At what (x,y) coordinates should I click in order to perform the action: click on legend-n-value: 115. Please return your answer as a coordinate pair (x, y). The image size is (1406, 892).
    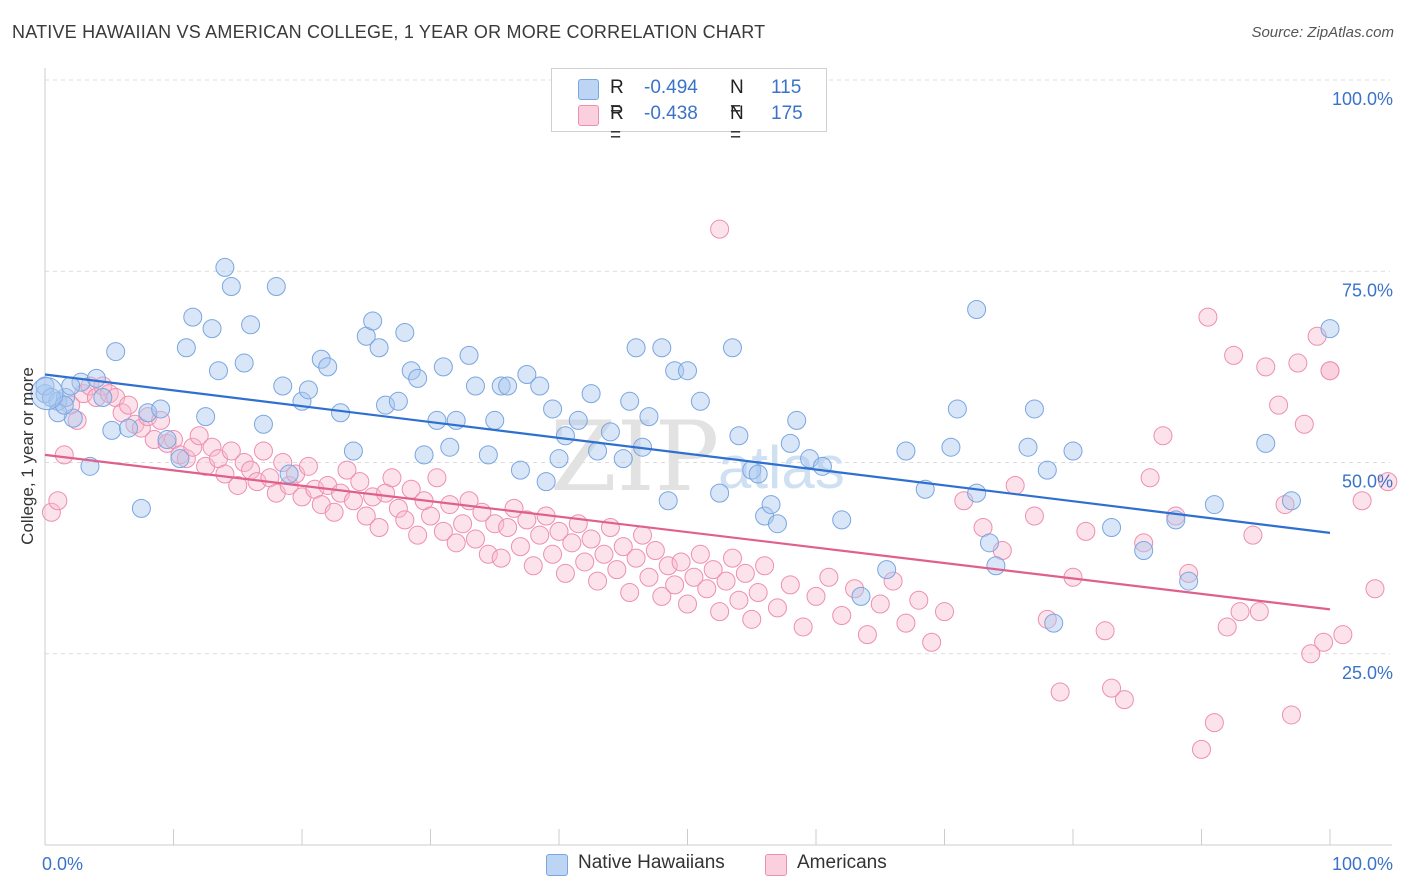
    Looking at the image, I should click on (786, 87).